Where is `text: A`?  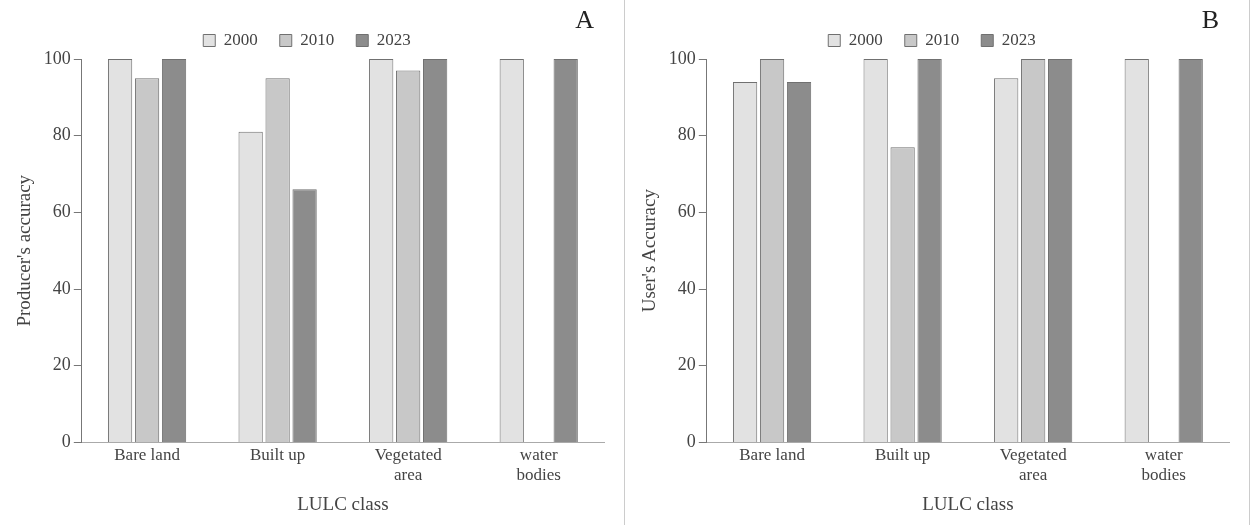 text: A is located at coordinates (585, 19).